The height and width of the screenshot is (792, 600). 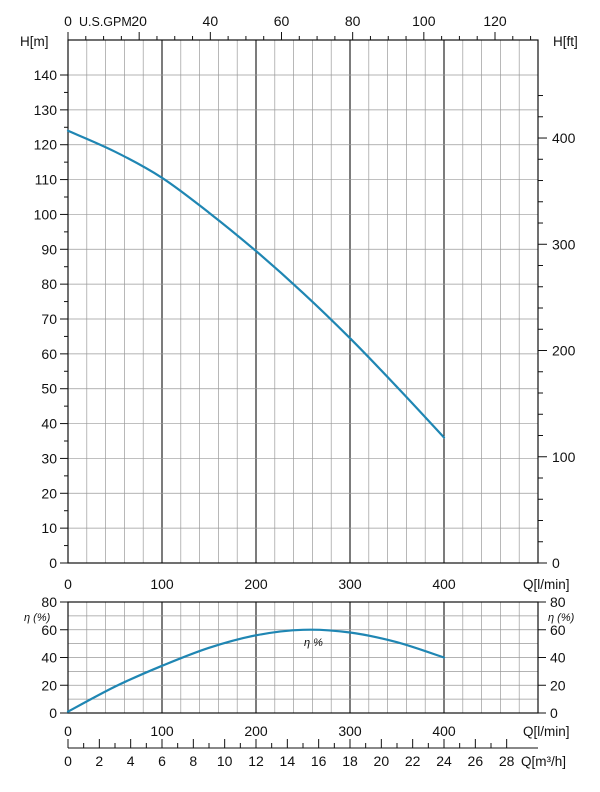 I want to click on eff-y-right-tick-label: 0, so click(x=554, y=713).